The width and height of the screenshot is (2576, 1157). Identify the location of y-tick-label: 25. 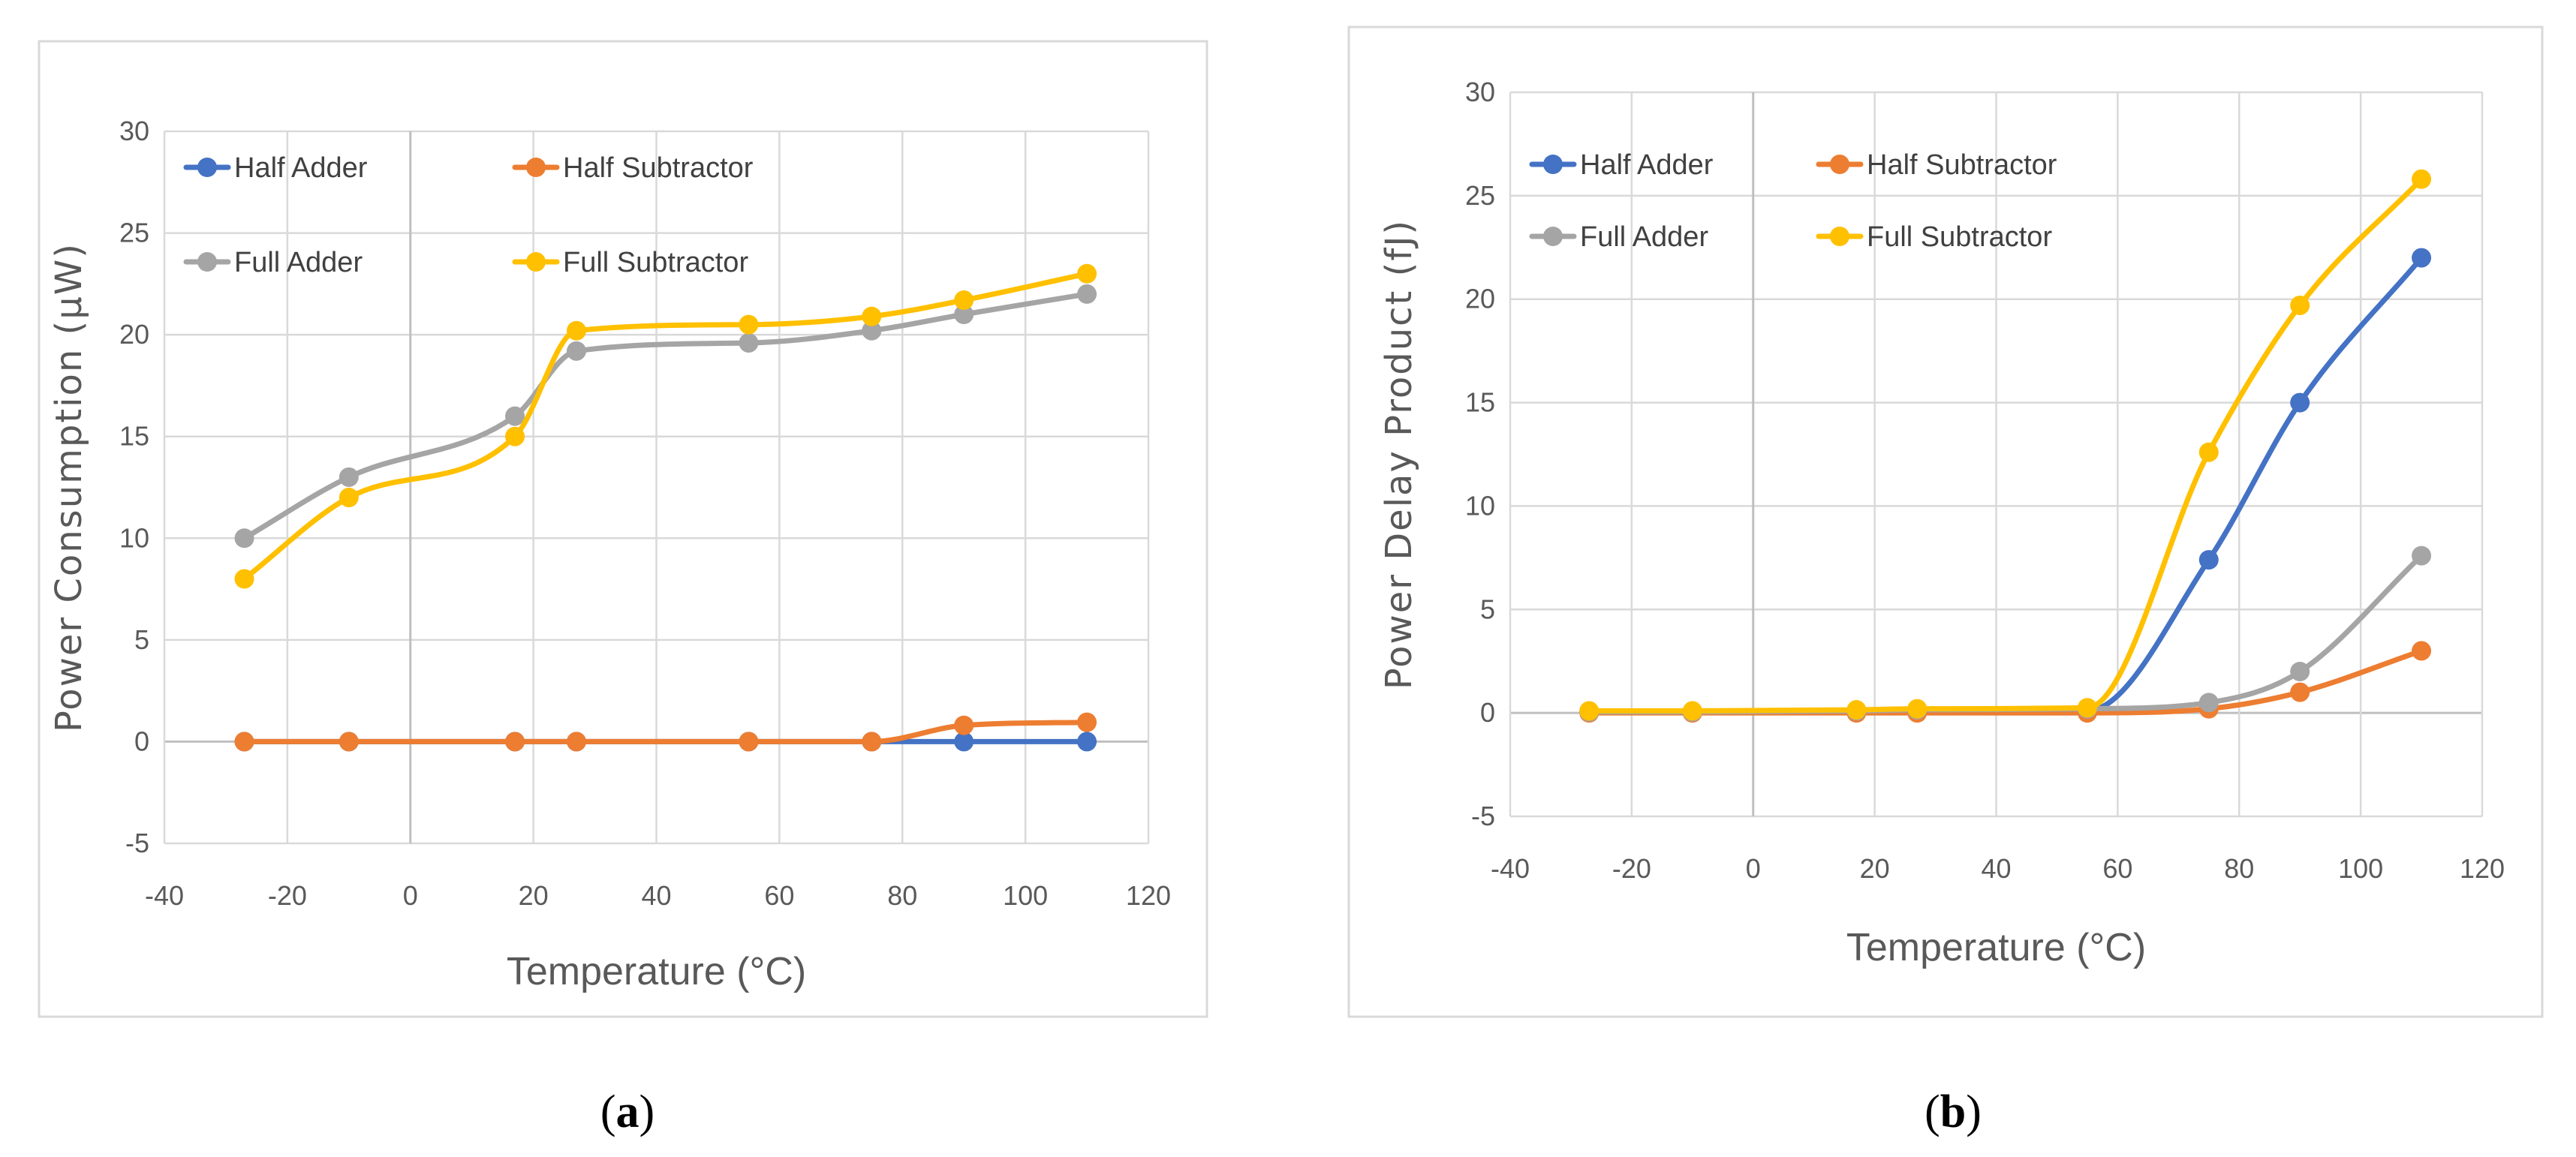
(134, 233).